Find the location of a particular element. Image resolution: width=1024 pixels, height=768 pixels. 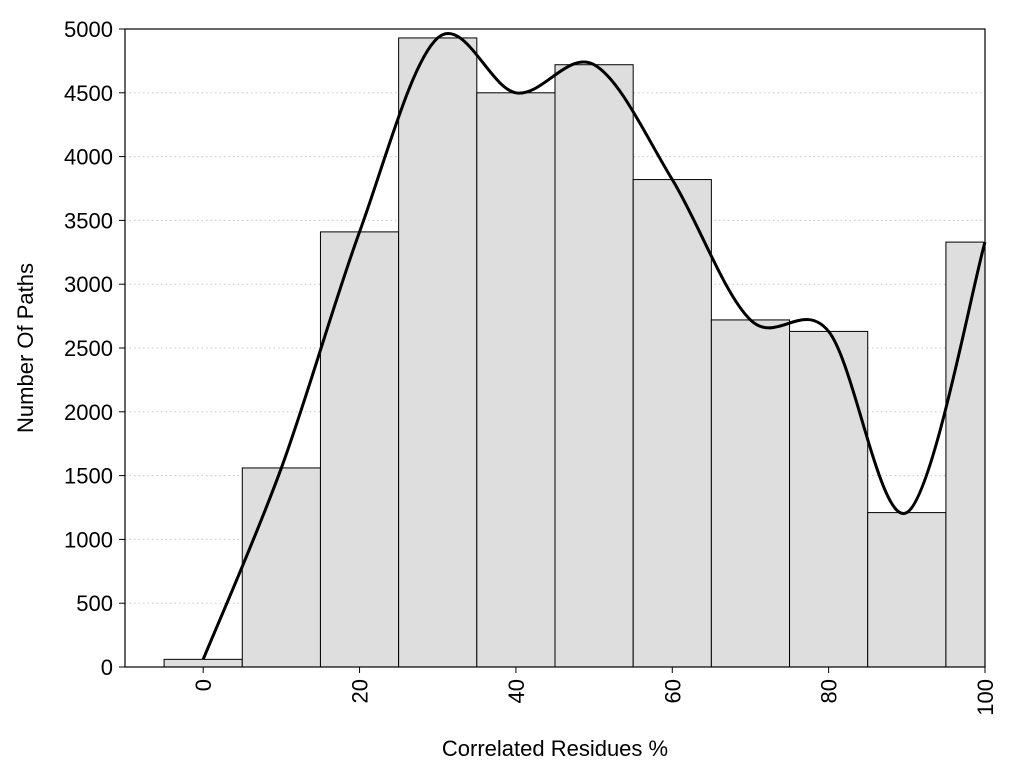

y-tick-label-3000: 3000 is located at coordinates (88, 284).